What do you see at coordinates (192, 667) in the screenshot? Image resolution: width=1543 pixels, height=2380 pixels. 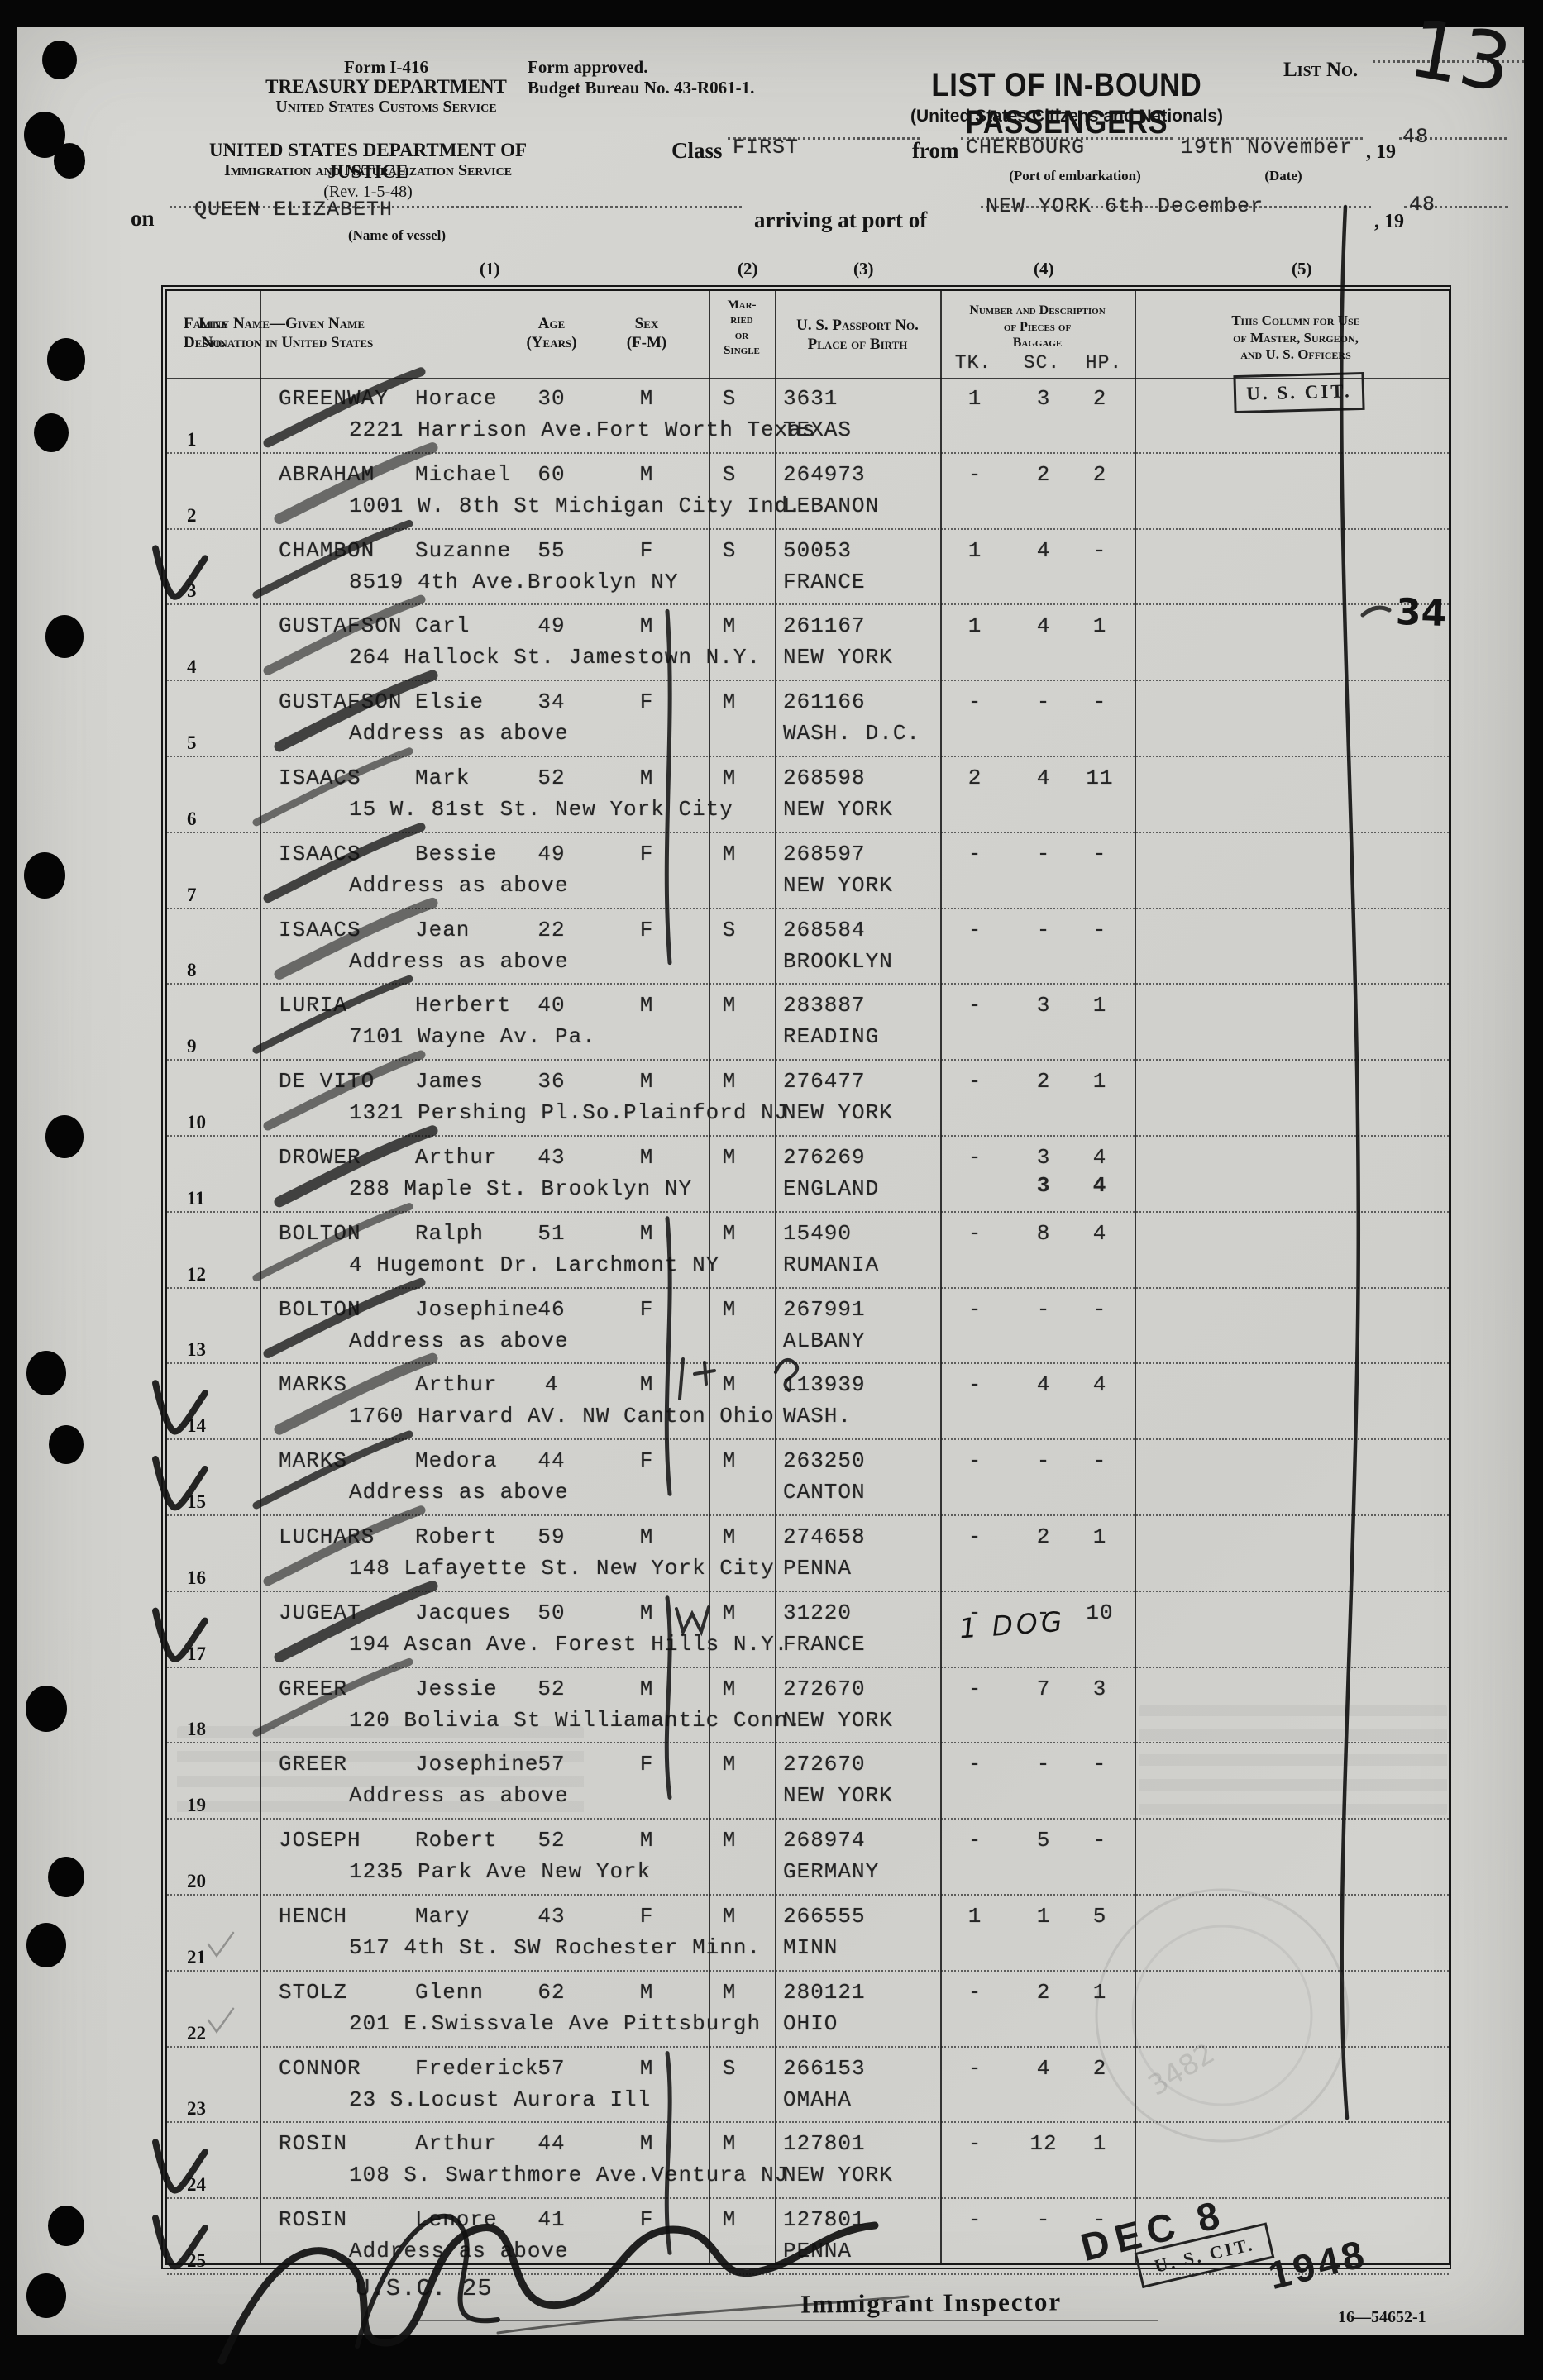 I see `line-number: 4` at bounding box center [192, 667].